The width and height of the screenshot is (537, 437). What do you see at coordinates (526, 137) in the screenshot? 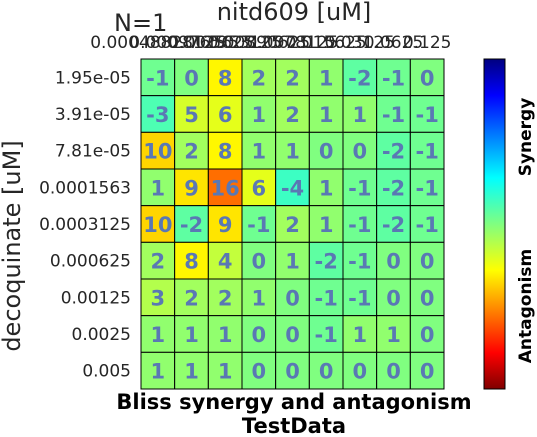
I see `colorbar-synergy-label: Synergy` at bounding box center [526, 137].